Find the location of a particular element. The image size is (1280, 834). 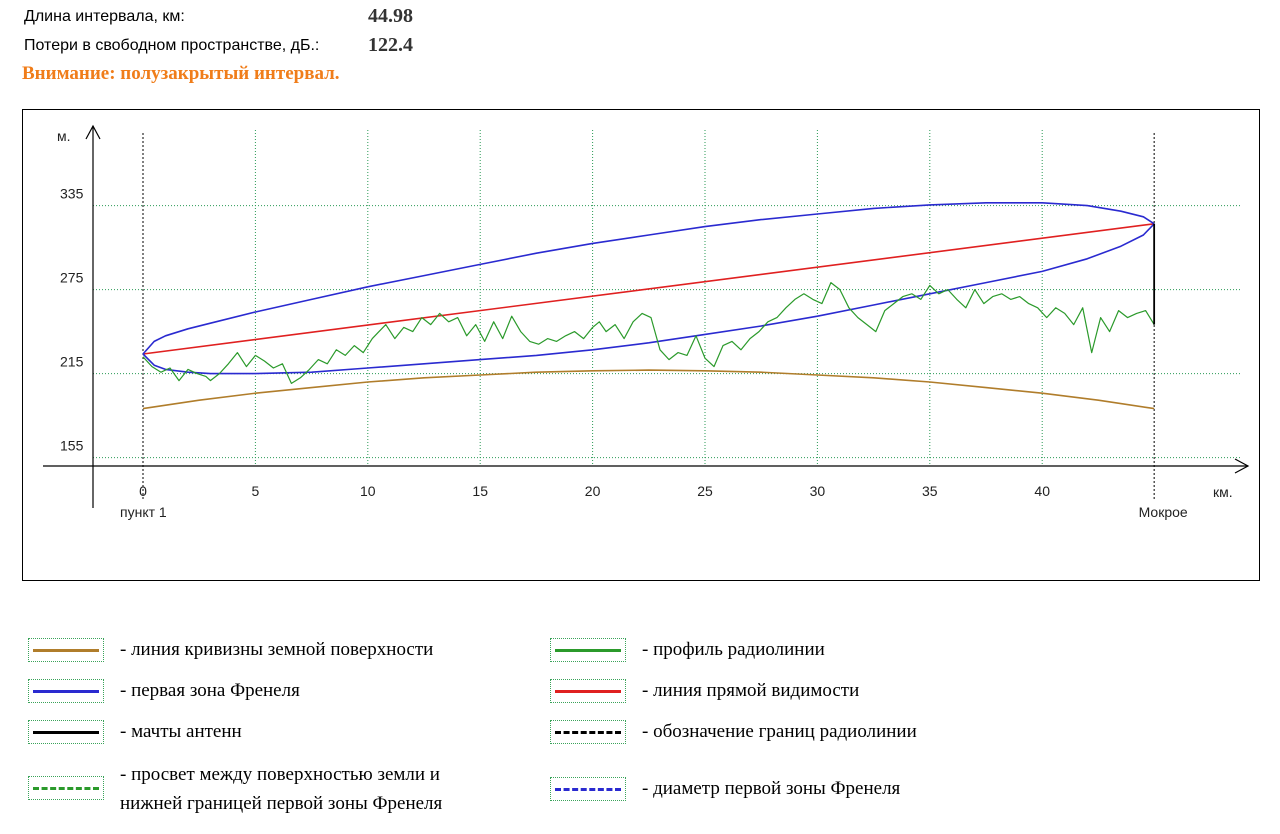

legend-label-bounds: - обозначение границ радиолинии is located at coordinates (779, 731).